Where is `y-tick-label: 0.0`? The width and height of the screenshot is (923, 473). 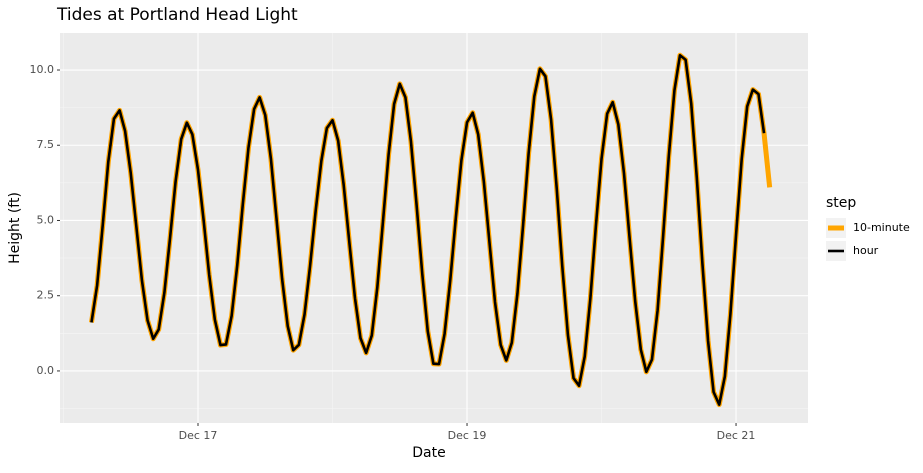 y-tick-label: 0.0 is located at coordinates (46, 370).